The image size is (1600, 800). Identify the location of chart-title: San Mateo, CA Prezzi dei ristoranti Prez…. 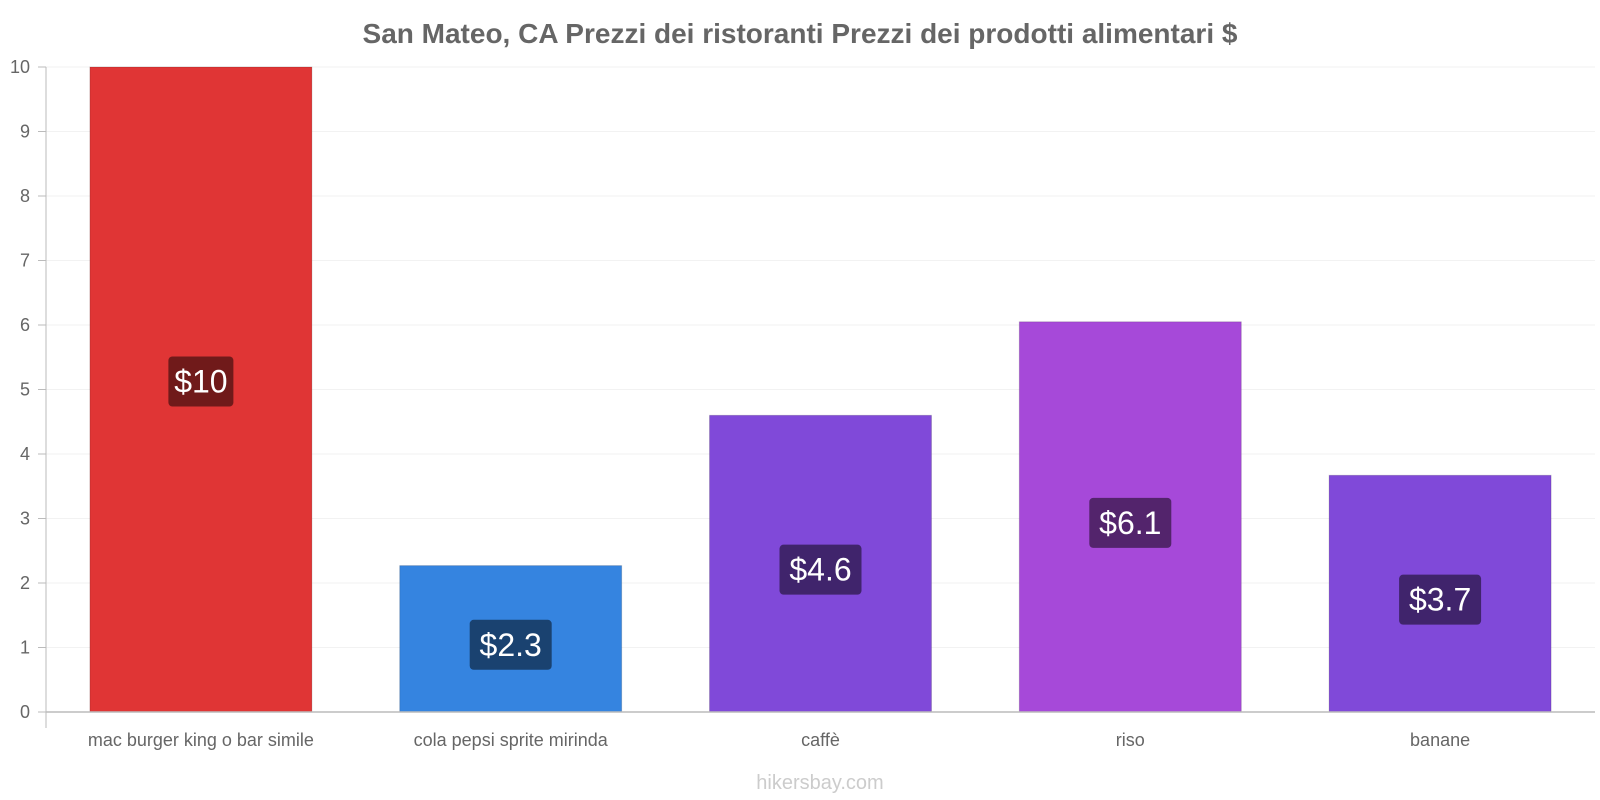
(800, 33).